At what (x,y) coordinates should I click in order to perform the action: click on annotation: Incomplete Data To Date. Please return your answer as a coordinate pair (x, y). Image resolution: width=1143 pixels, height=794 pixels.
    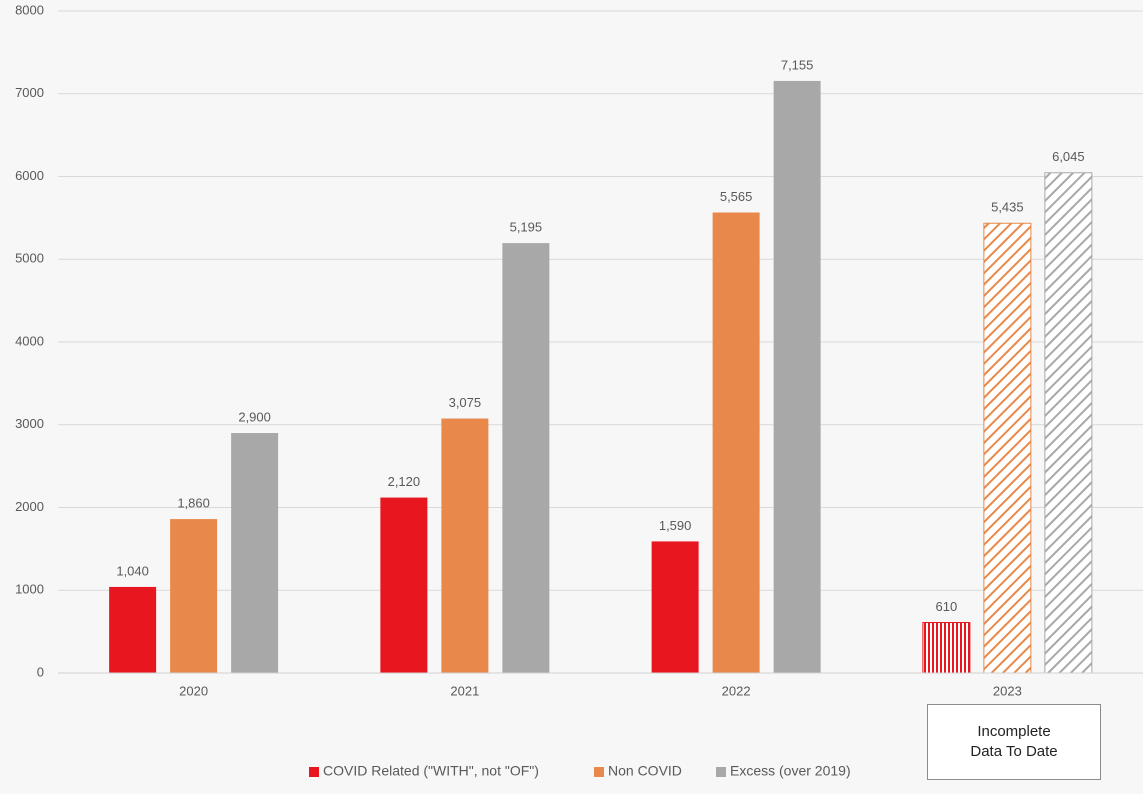
    Looking at the image, I should click on (1014, 742).